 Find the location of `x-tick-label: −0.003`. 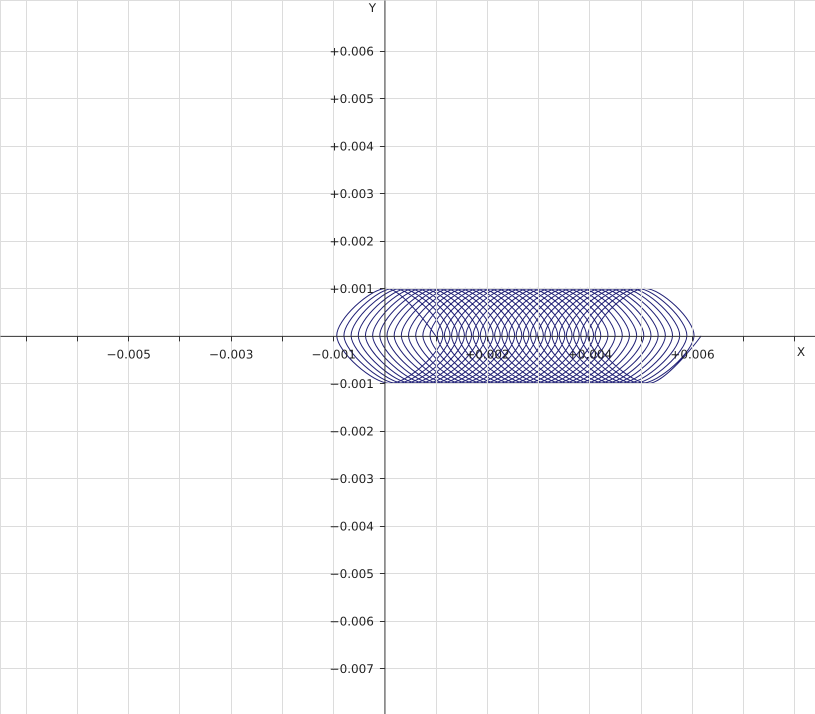

x-tick-label: −0.003 is located at coordinates (231, 354).